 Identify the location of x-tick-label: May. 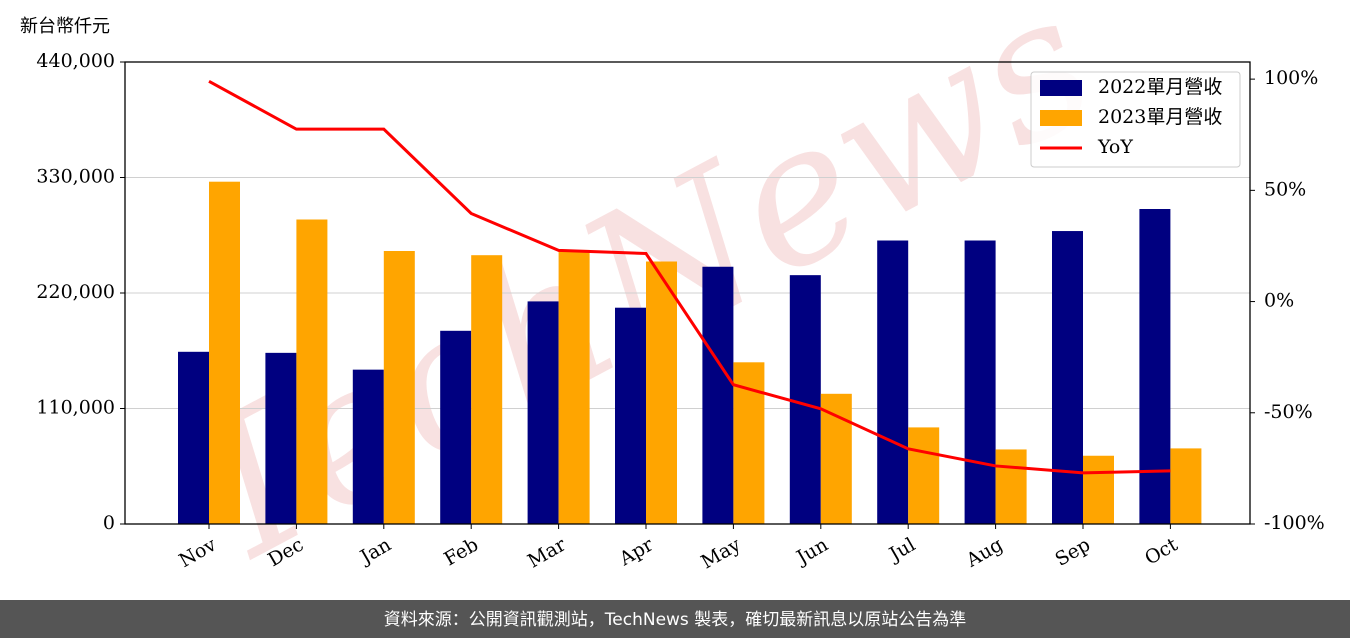
(720, 553).